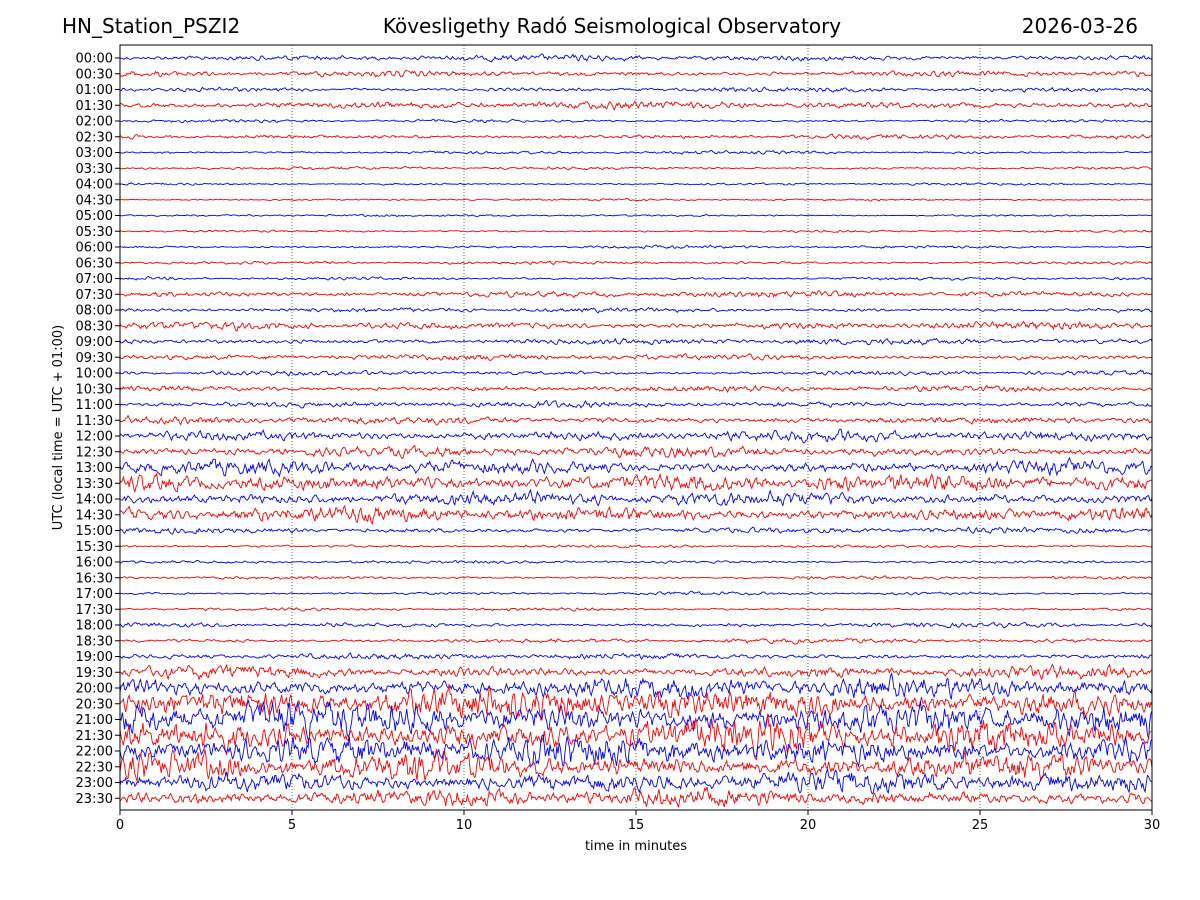 The width and height of the screenshot is (1200, 900). Describe the element at coordinates (94, 200) in the screenshot. I see `y-tick-label: 04:30` at that location.